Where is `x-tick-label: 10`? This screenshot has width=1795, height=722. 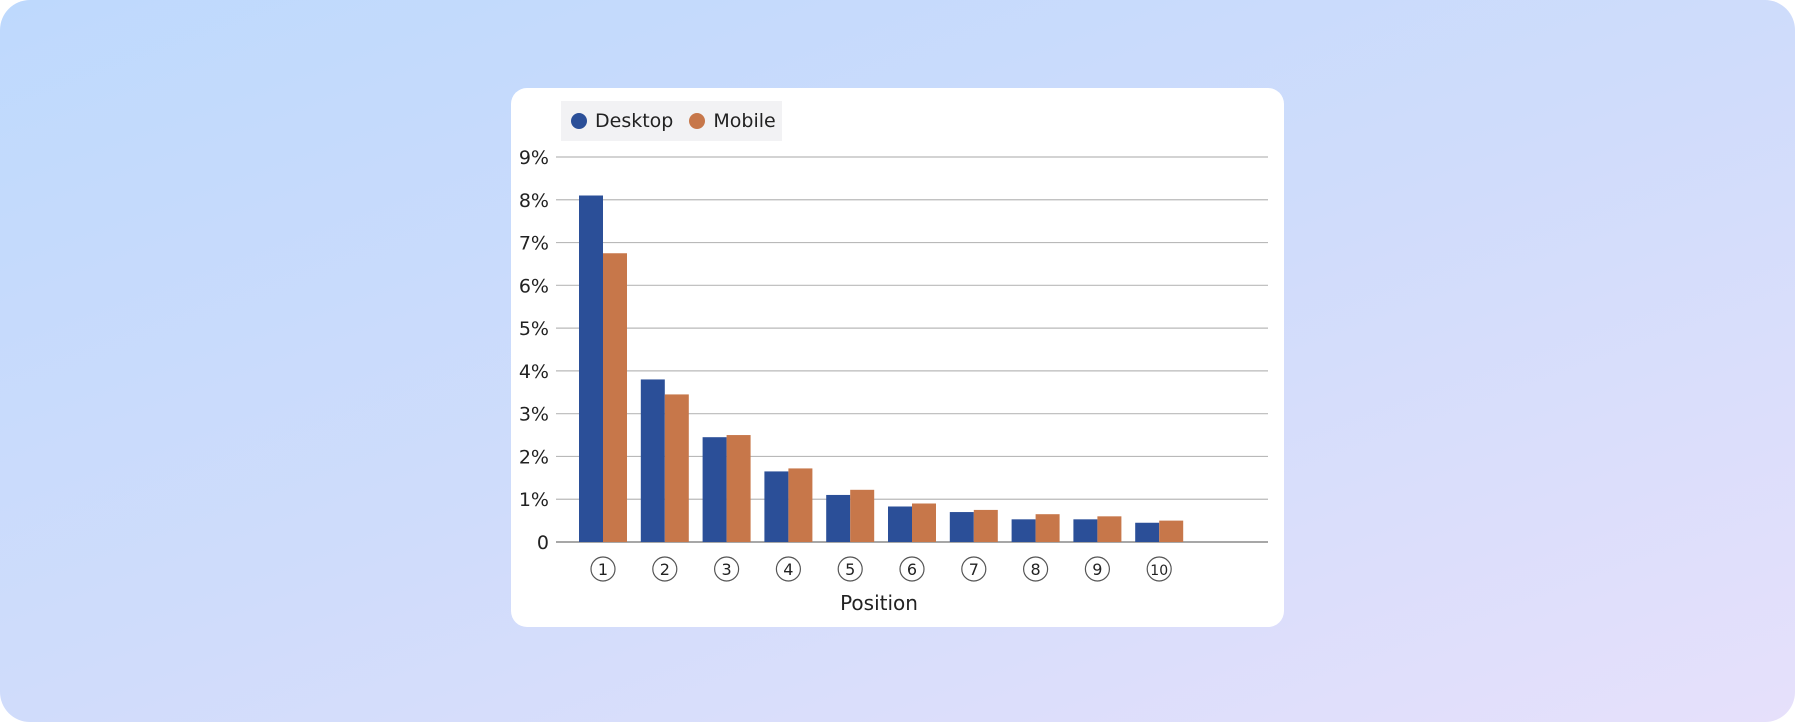 x-tick-label: 10 is located at coordinates (1159, 571).